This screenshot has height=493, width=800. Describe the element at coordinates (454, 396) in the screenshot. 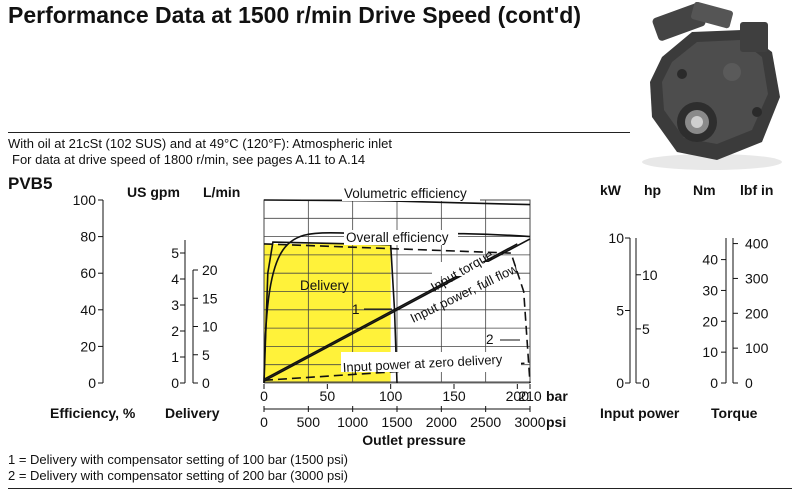

I see `x-tick-label-bar: 150` at that location.